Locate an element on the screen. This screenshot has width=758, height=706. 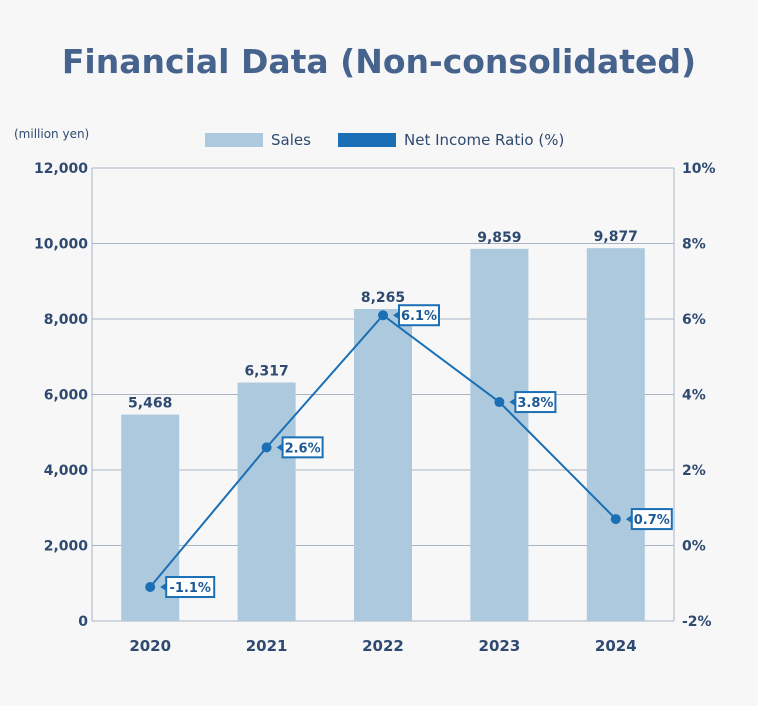
x-tick-label: 2021 is located at coordinates (267, 646).